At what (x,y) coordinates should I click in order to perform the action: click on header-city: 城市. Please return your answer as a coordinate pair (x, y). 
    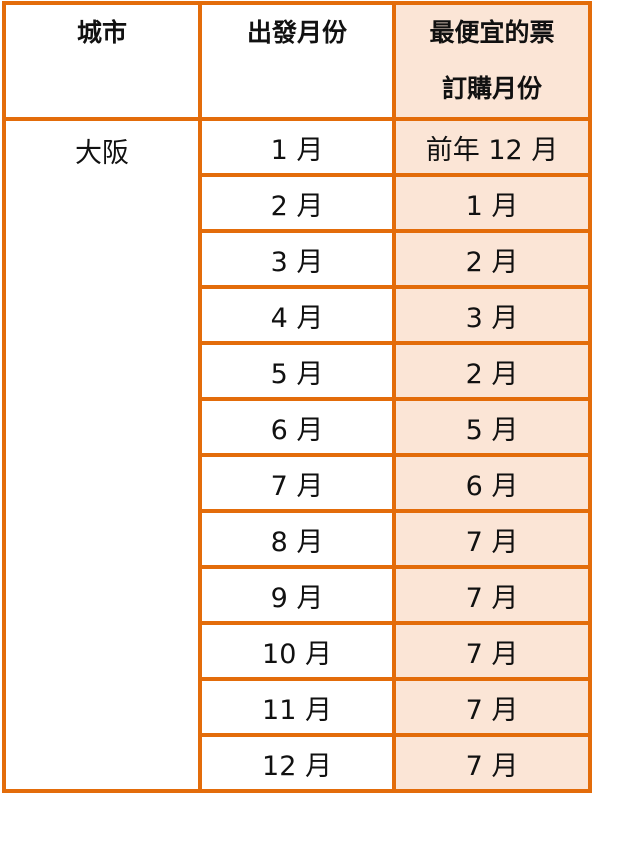
    Looking at the image, I should click on (102, 61).